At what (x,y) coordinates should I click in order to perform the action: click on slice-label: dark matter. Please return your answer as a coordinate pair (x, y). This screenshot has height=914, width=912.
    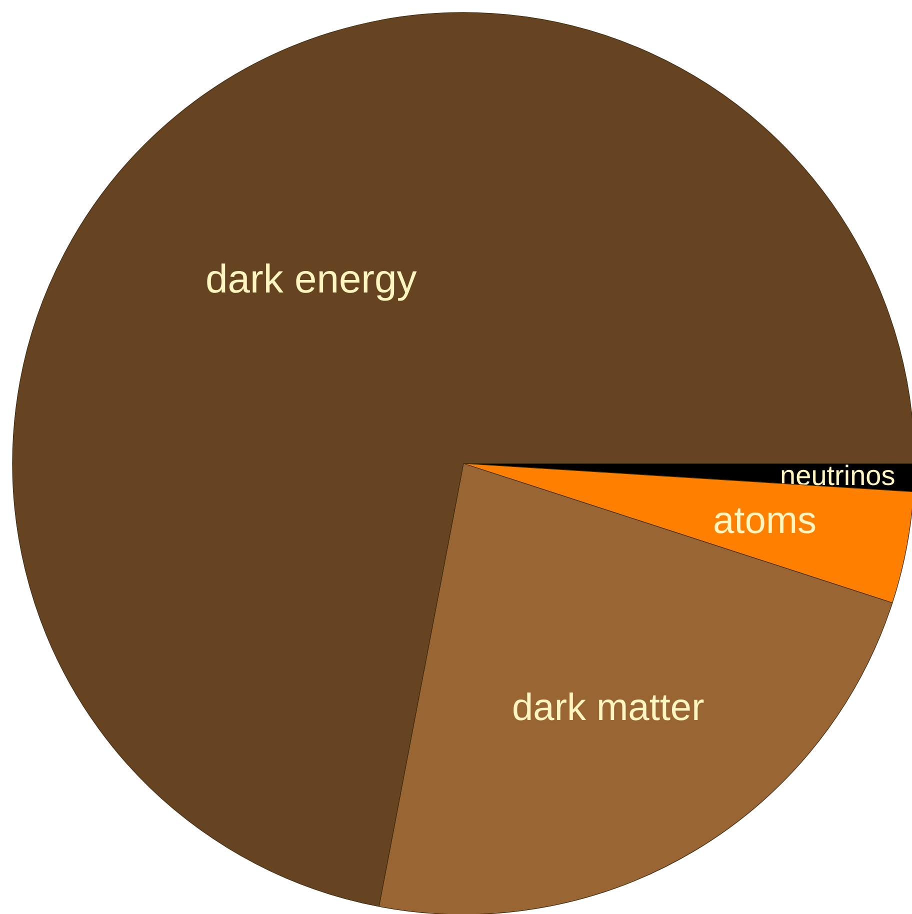
    Looking at the image, I should click on (608, 708).